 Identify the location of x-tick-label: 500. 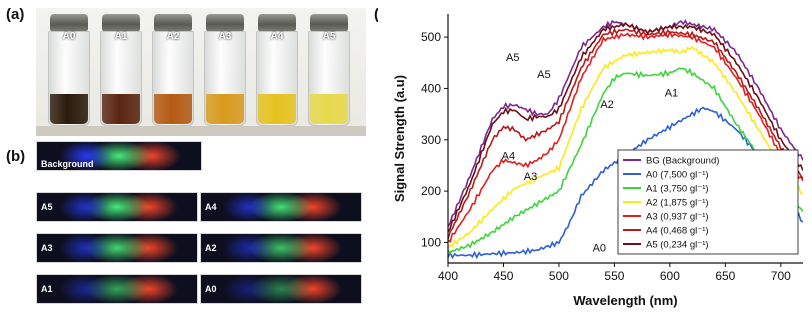
(559, 276).